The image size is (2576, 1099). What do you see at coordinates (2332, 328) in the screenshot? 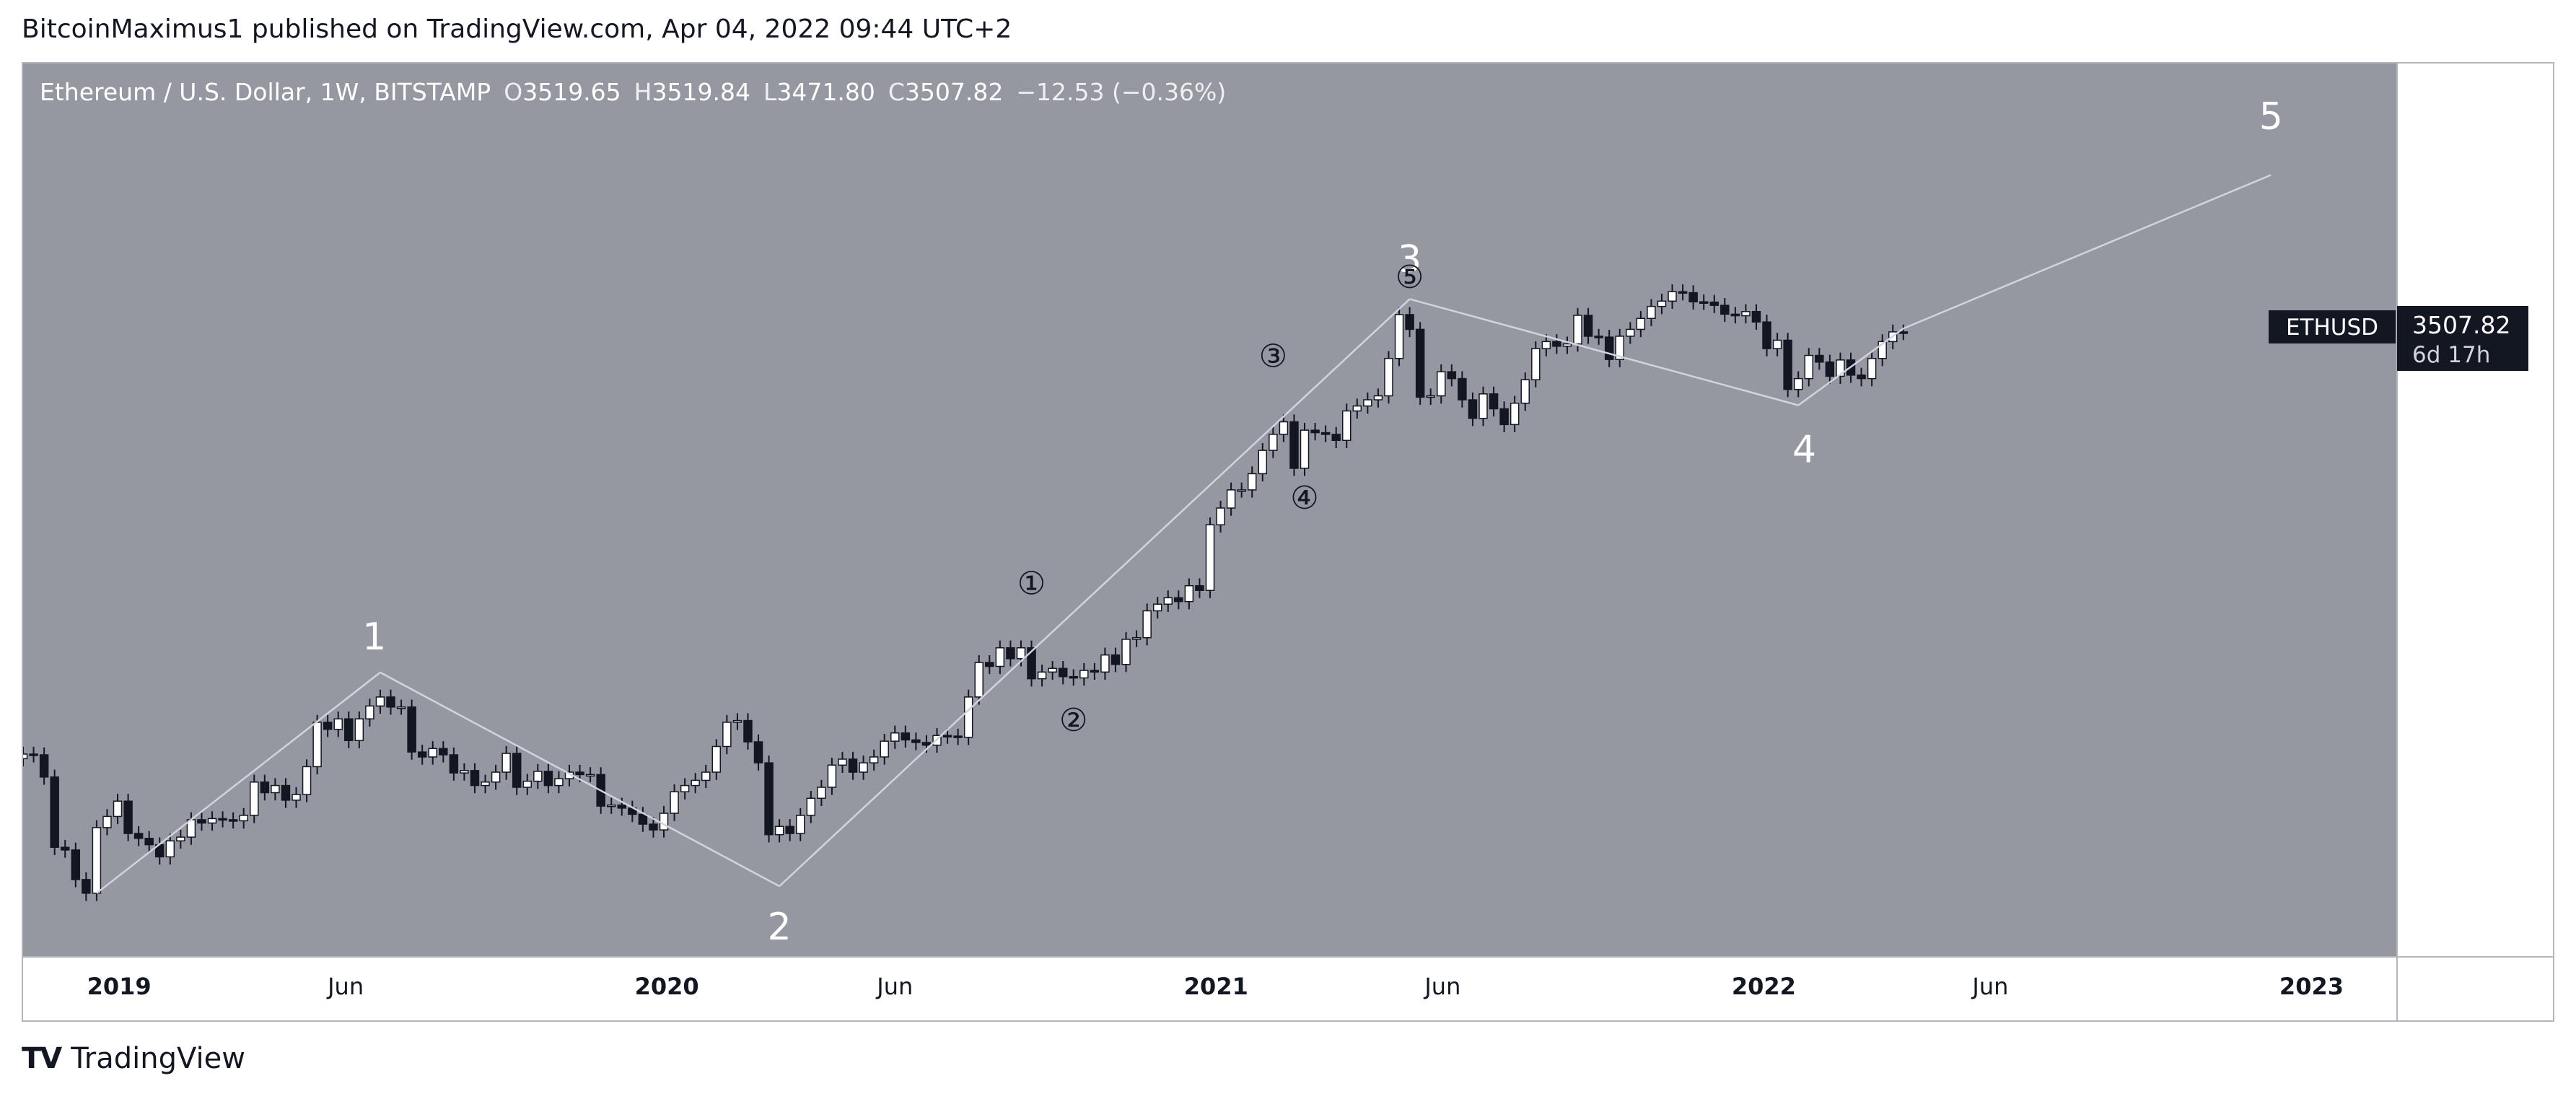
I see `badge-symbol: ETHUSD` at bounding box center [2332, 328].